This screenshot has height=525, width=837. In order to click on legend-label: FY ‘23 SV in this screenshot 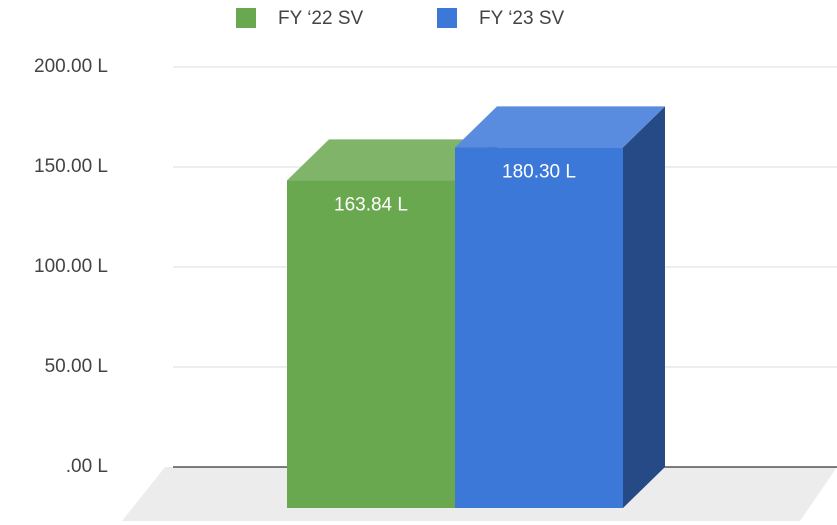, I will do `click(522, 18)`.